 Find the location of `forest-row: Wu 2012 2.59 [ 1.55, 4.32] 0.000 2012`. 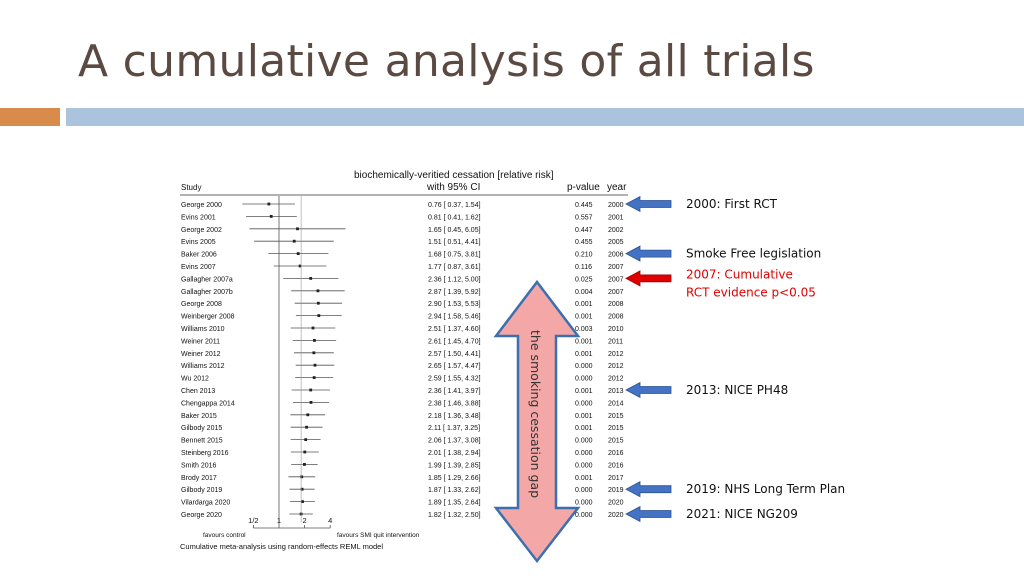

forest-row: Wu 2012 2.59 [ 1.55, 4.32] 0.000 2012 is located at coordinates (402, 379).